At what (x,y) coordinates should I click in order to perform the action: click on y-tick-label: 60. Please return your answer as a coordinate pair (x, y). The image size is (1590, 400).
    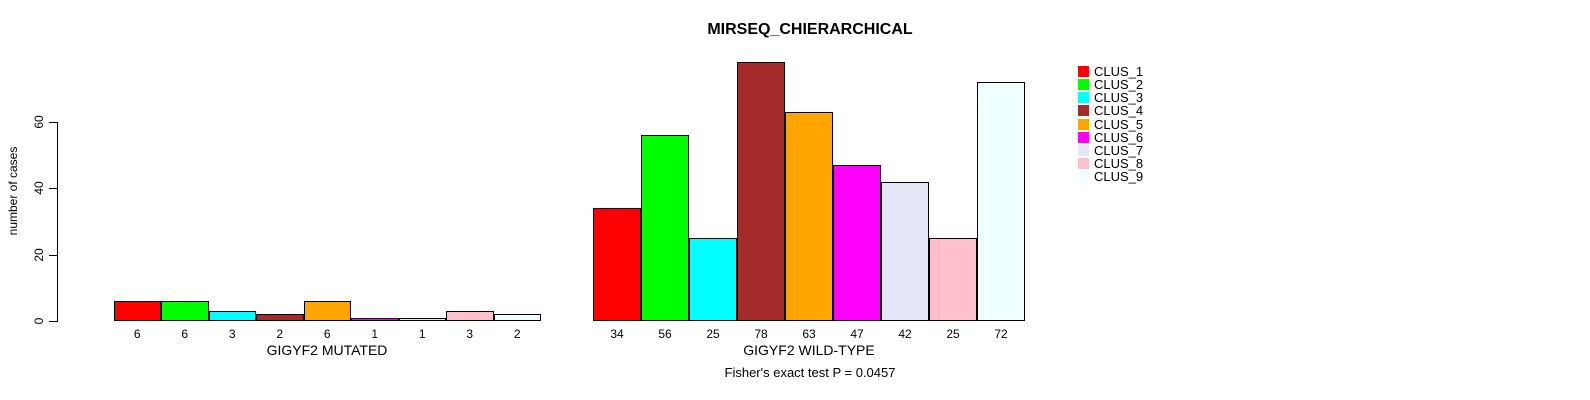
    Looking at the image, I should click on (39, 122).